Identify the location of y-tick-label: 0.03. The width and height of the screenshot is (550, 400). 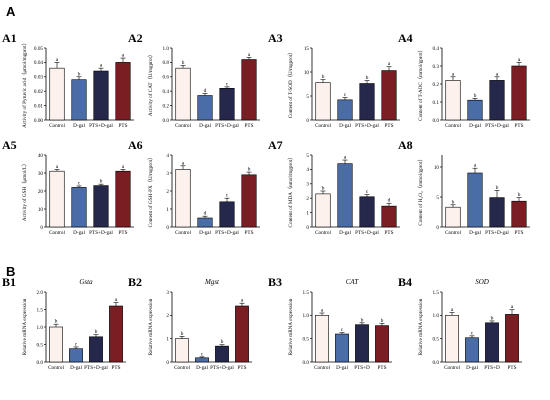
(38, 78).